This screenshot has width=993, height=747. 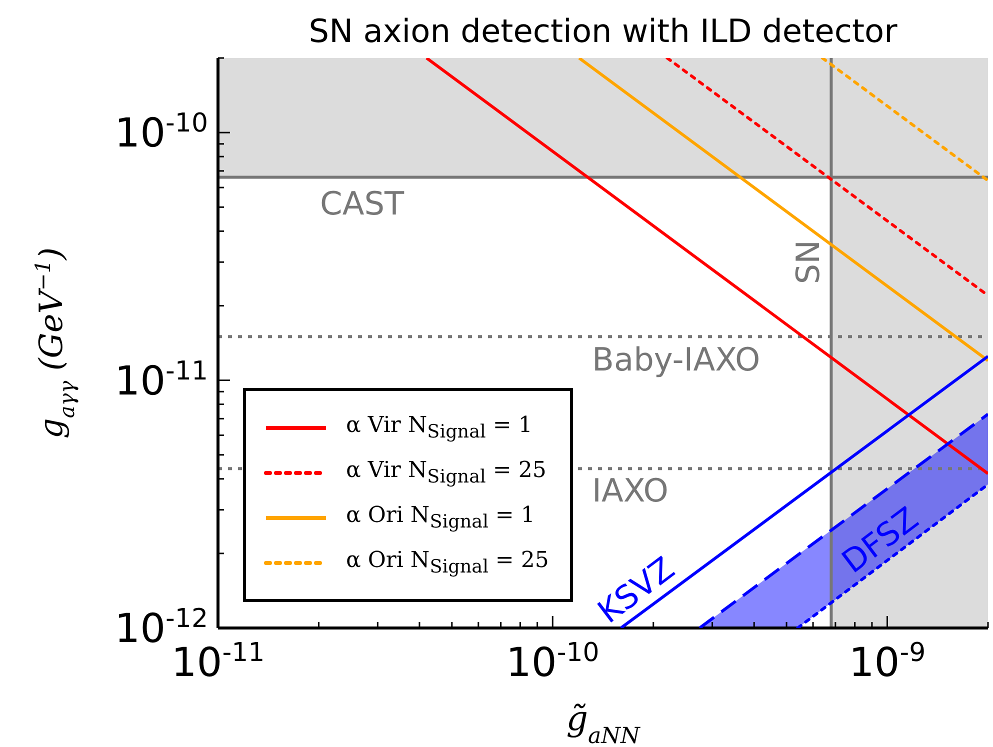 I want to click on ref-line-label: CAST, so click(x=362, y=203).